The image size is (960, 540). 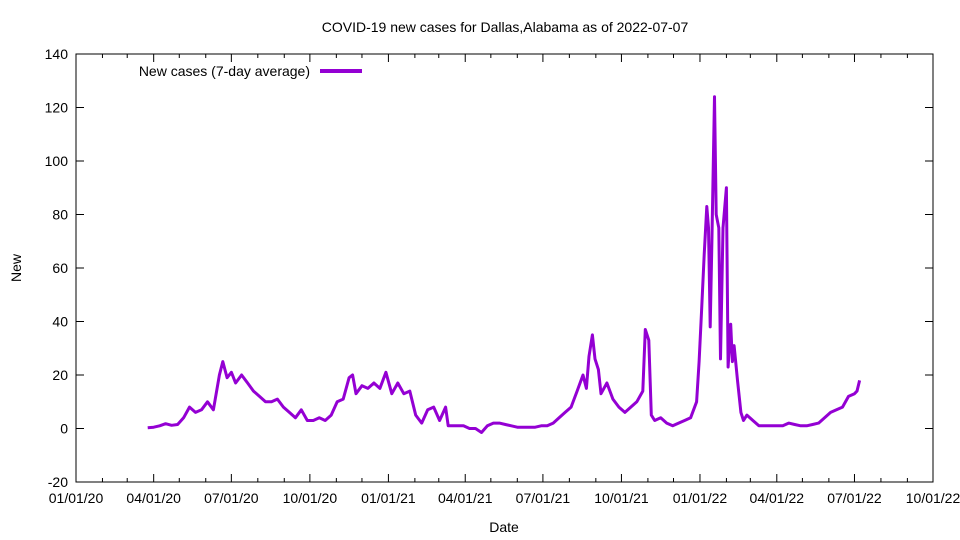 What do you see at coordinates (504, 527) in the screenshot?
I see `x-axis-label: Date` at bounding box center [504, 527].